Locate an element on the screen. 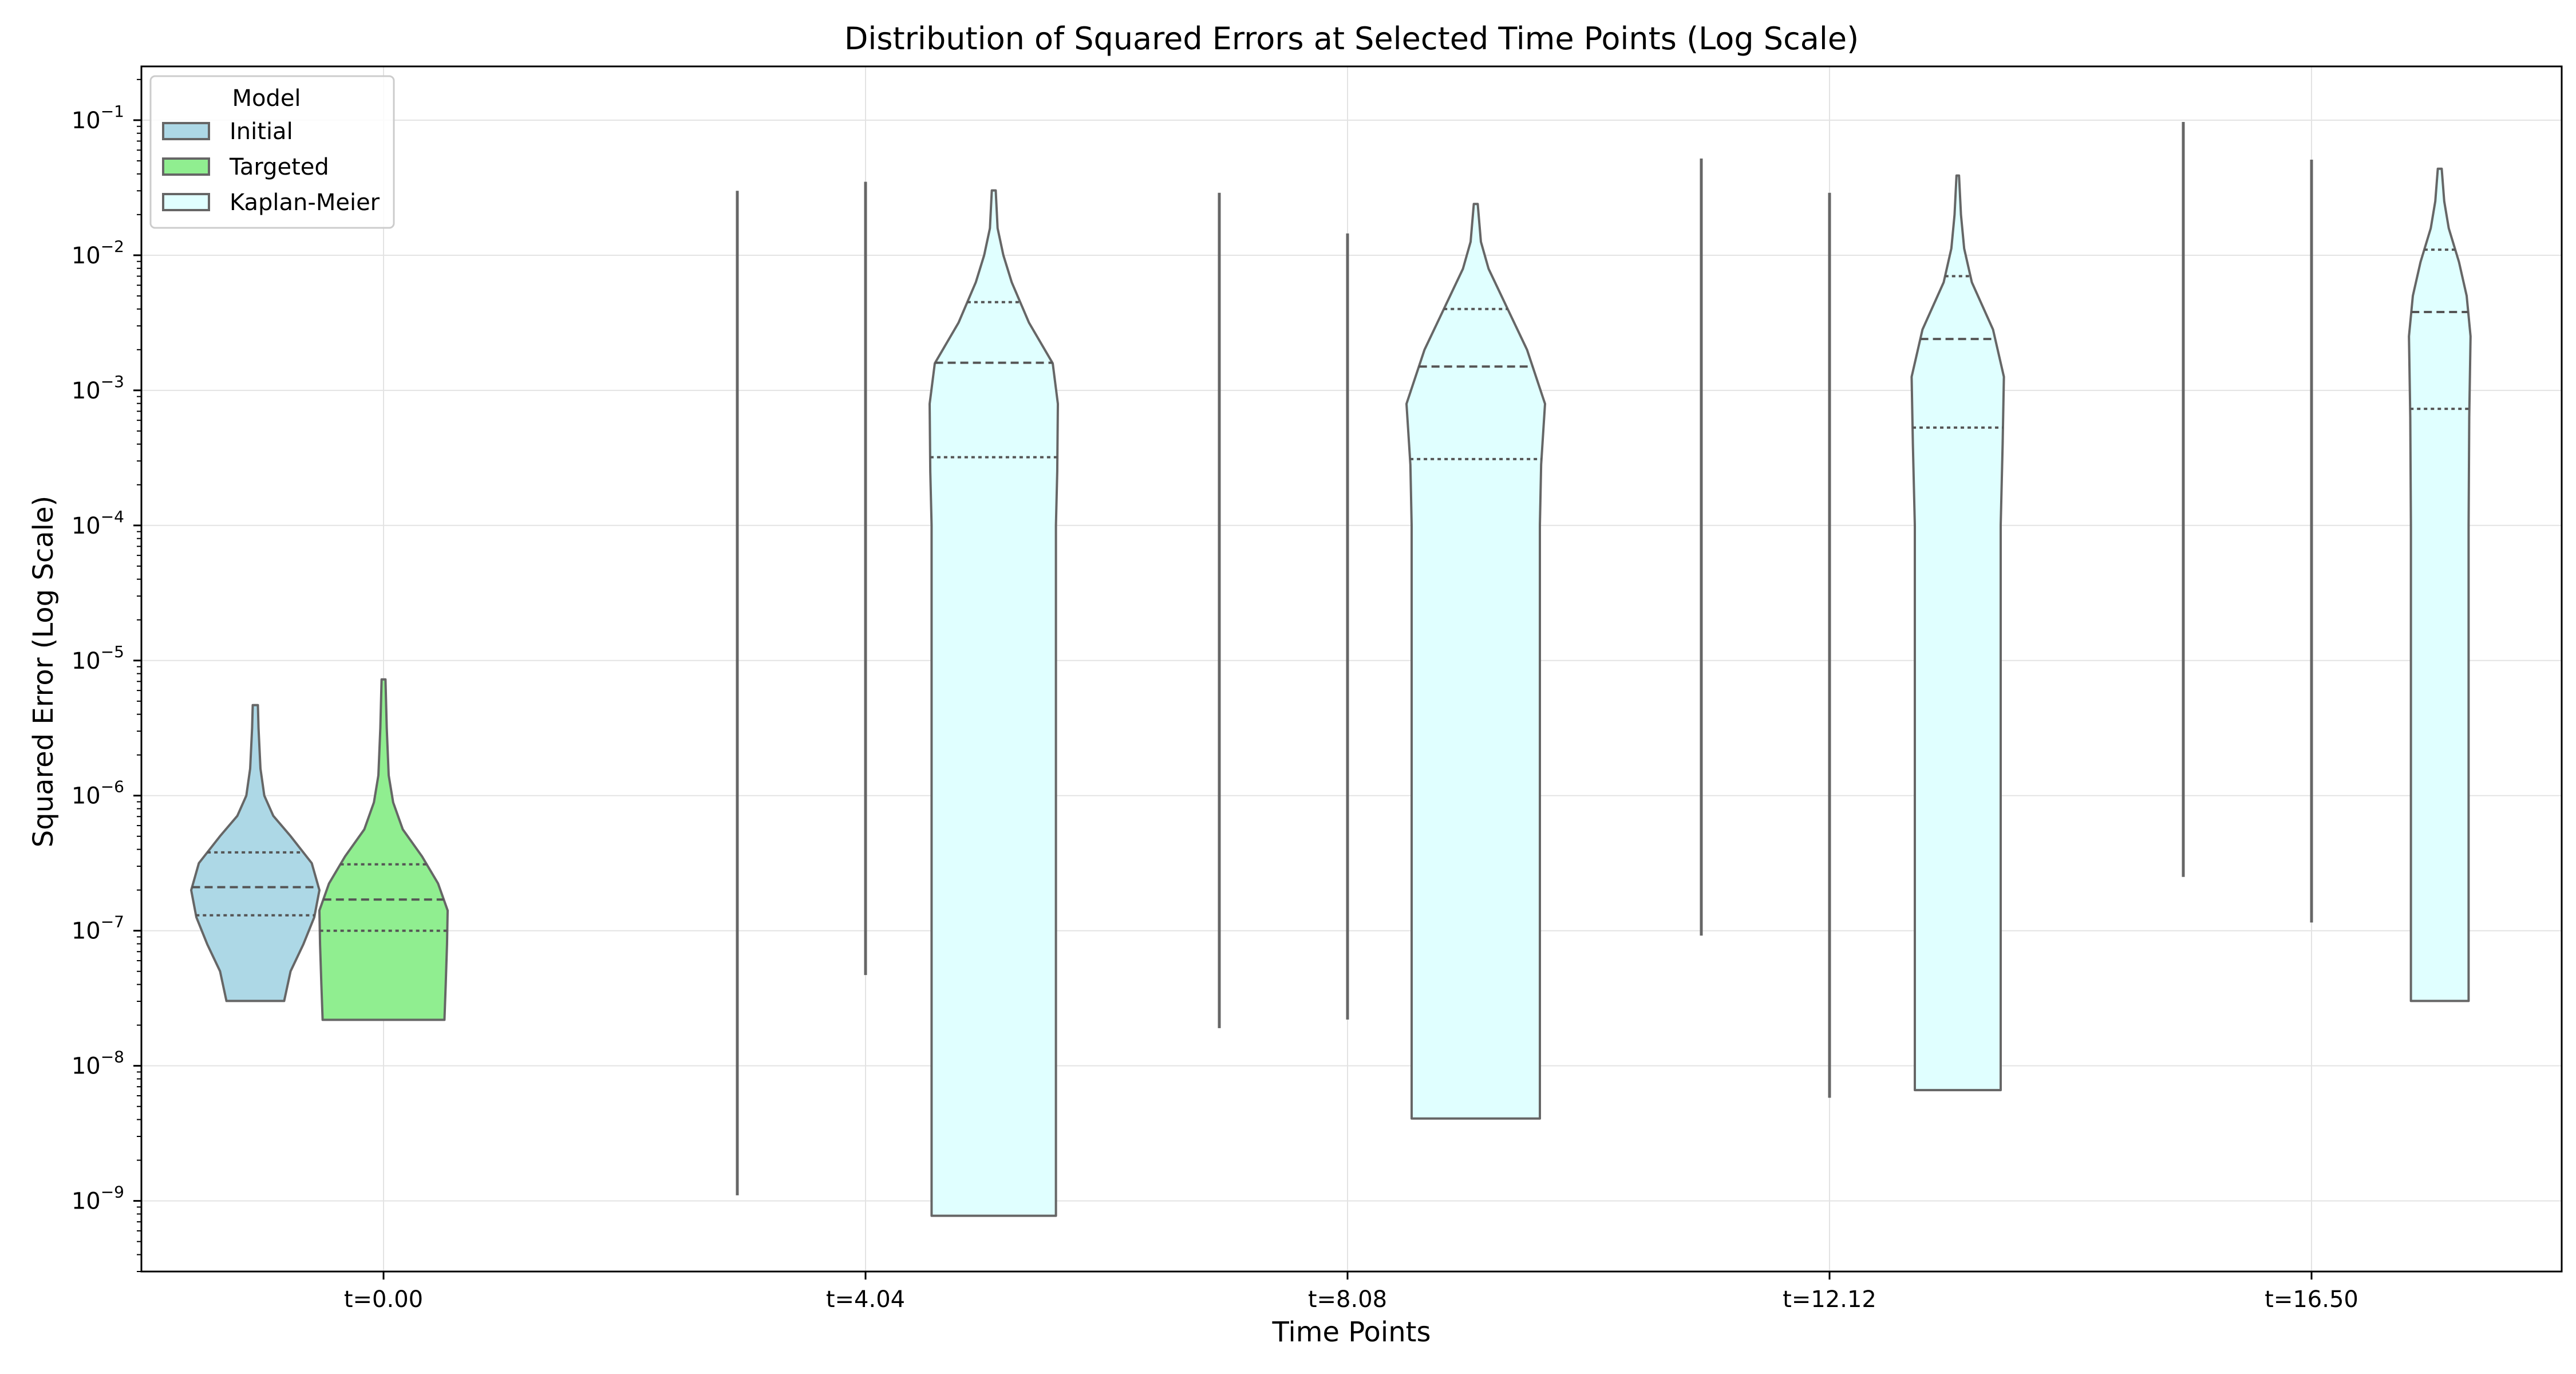 Image resolution: width=2576 pixels, height=1374 pixels. y-tick-exponent: −9 is located at coordinates (112, 1192).